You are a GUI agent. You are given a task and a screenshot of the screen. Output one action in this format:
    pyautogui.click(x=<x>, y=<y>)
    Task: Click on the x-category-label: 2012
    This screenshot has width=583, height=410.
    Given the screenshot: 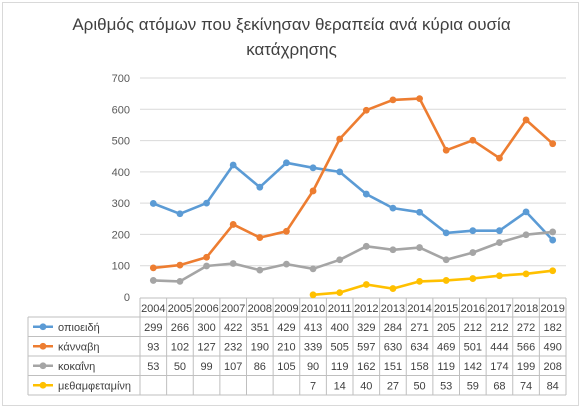 What is the action you would take?
    pyautogui.click(x=366, y=309)
    